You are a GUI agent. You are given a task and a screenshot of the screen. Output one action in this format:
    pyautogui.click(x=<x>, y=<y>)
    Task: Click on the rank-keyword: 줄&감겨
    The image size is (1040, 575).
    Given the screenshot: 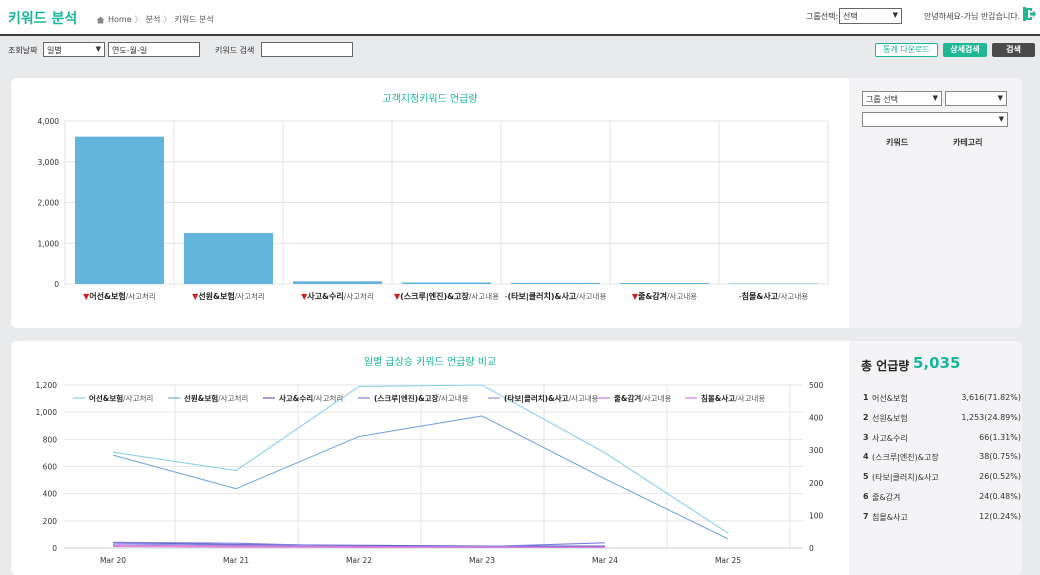 What is the action you would take?
    pyautogui.click(x=886, y=497)
    